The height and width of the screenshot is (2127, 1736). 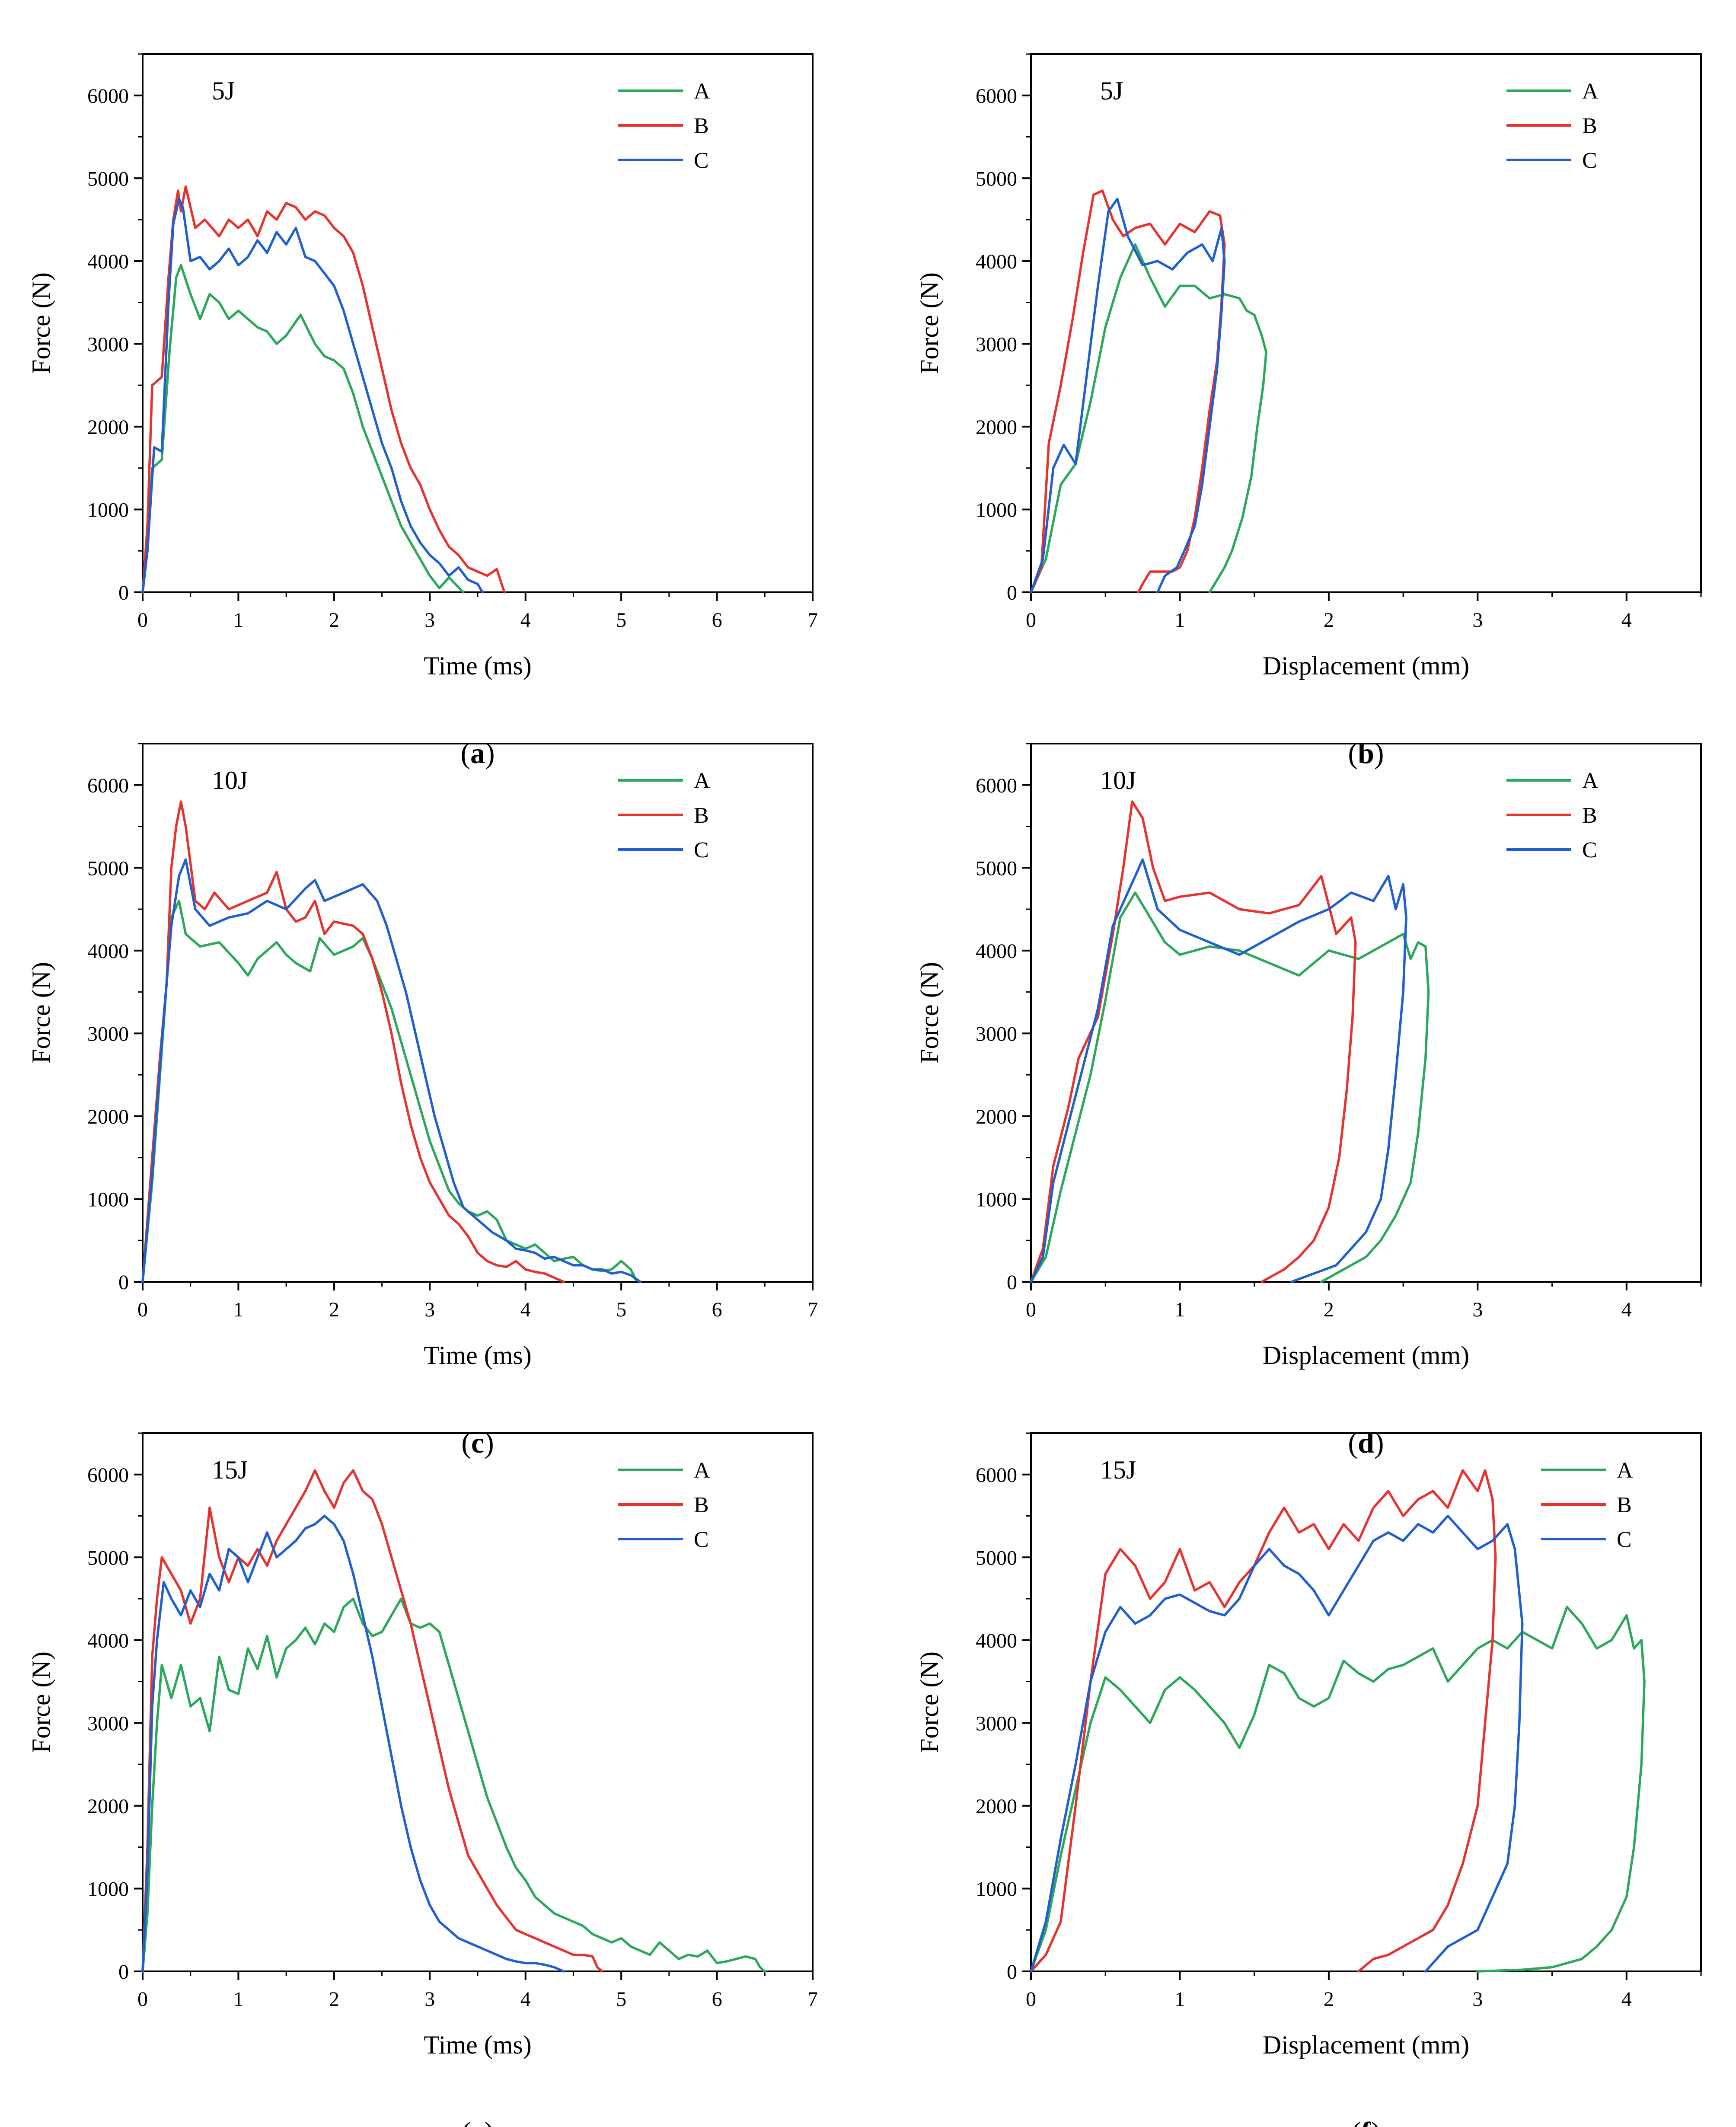 I want to click on panel-caption: (c), so click(x=477, y=1442).